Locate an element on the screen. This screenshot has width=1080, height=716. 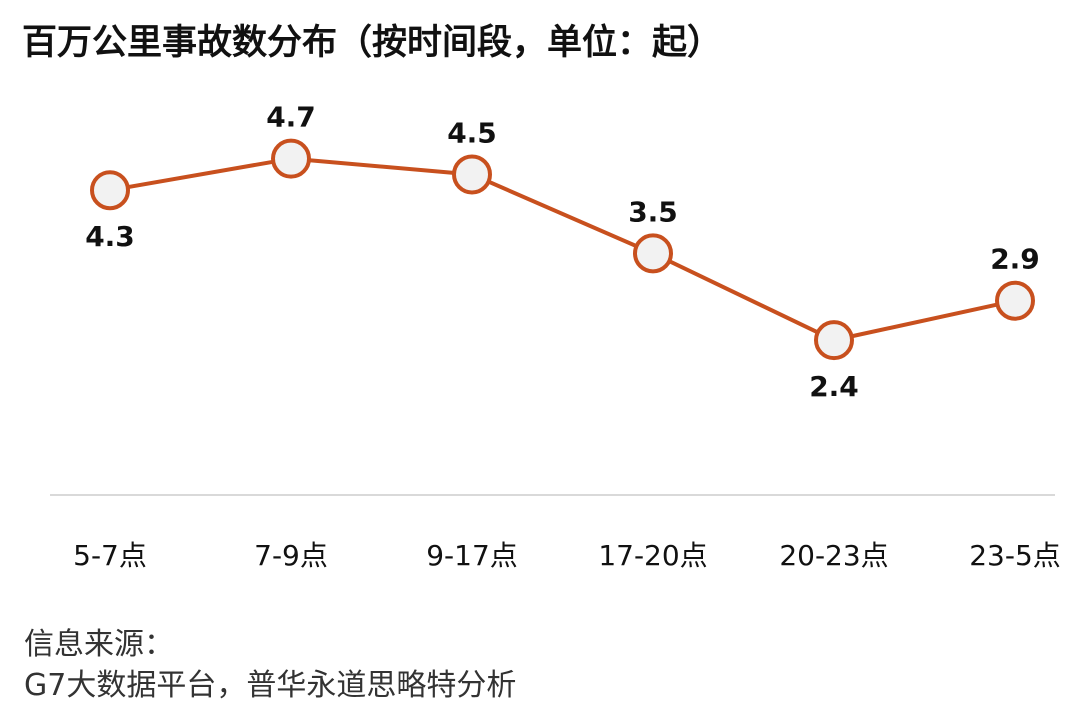
x-tick-label: 9-17点 is located at coordinates (472, 555).